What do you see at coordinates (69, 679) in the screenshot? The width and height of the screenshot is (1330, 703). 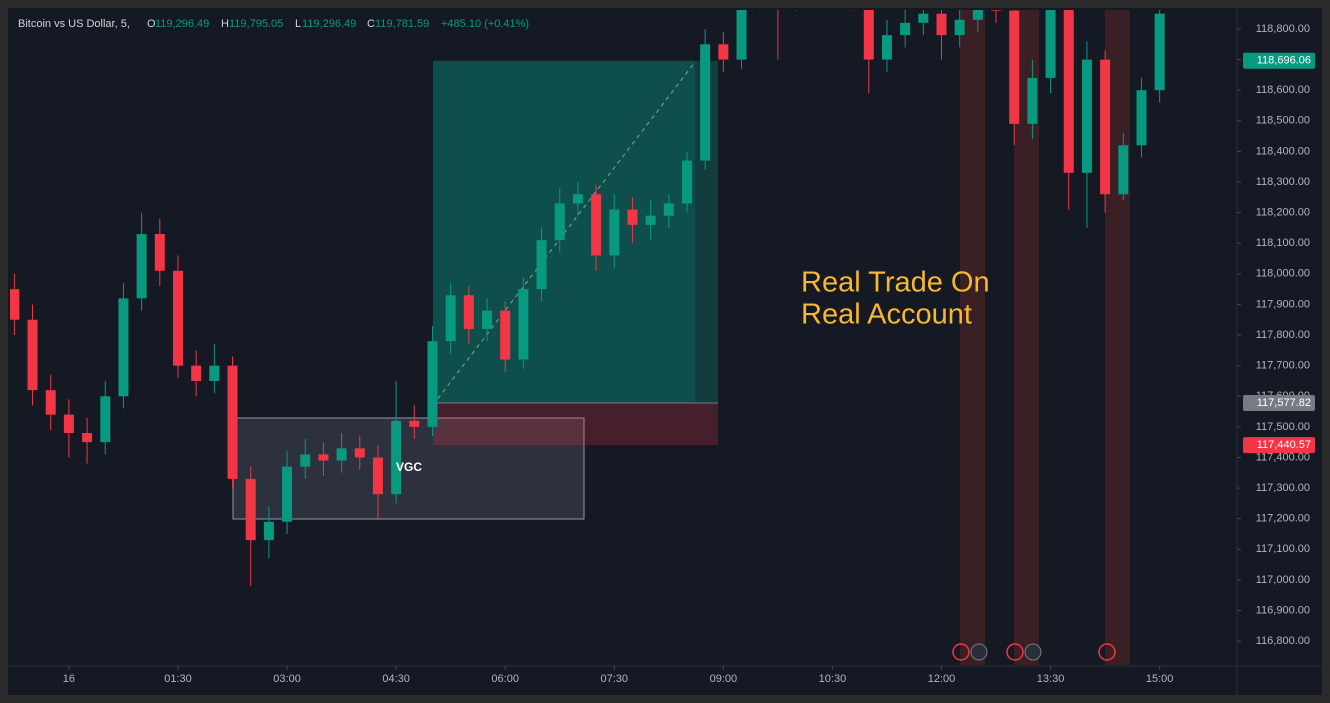 I see `x-tick-label: 16` at bounding box center [69, 679].